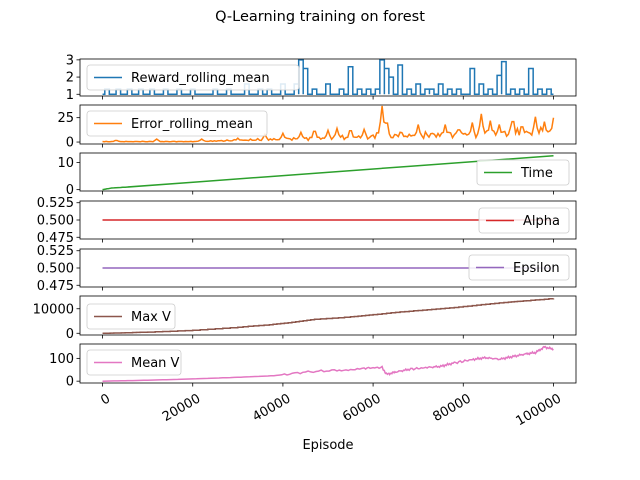 The width and height of the screenshot is (640, 480). I want to click on legend: Epsilon, so click(519, 267).